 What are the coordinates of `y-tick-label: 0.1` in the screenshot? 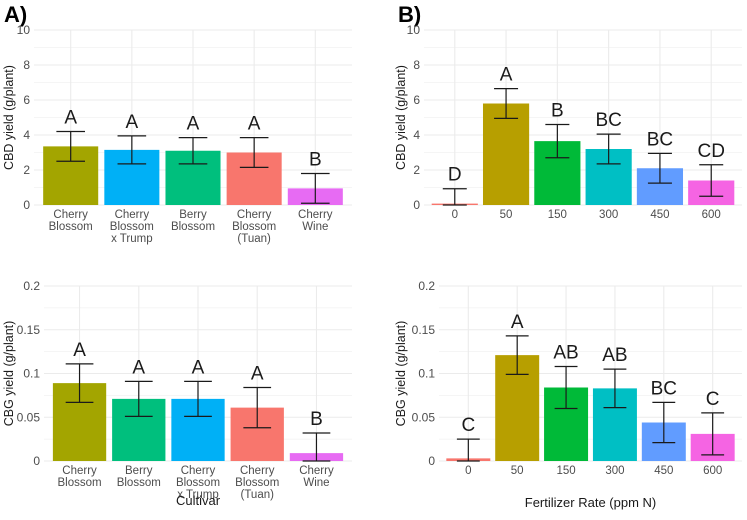 It's located at (426, 374).